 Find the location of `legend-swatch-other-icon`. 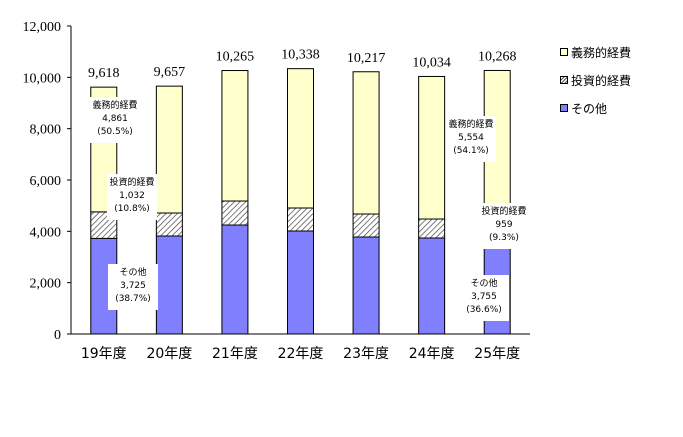

legend-swatch-other-icon is located at coordinates (564, 108).